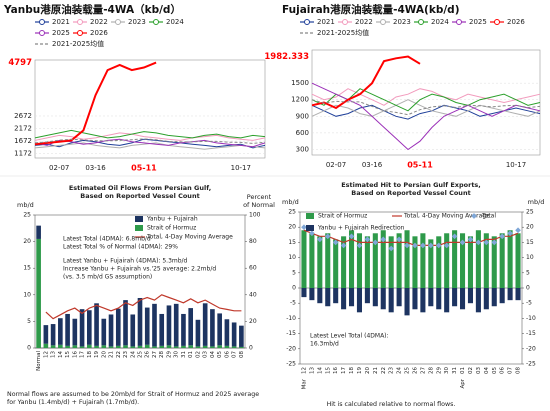 The width and height of the screenshot is (550, 411). I want to click on chart-title: Based on Reported Vessel Count, so click(139, 196).